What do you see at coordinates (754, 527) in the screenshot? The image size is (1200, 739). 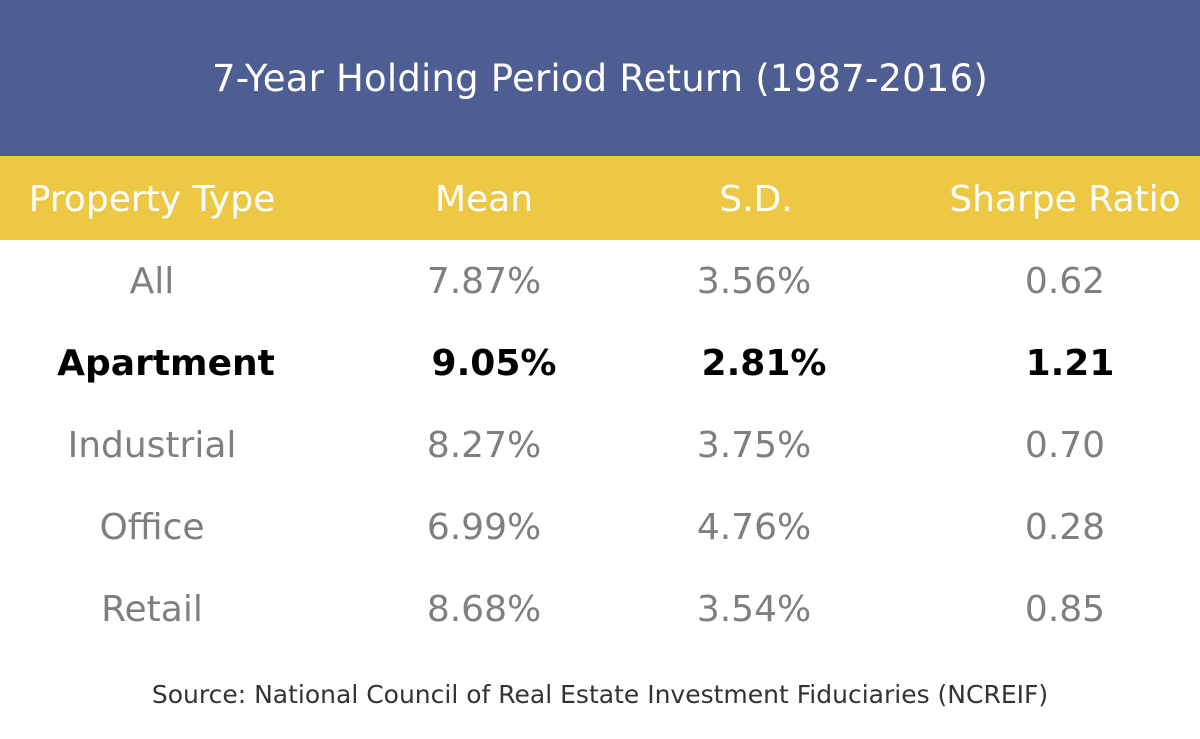 I see `cell-sd: 4.76%` at bounding box center [754, 527].